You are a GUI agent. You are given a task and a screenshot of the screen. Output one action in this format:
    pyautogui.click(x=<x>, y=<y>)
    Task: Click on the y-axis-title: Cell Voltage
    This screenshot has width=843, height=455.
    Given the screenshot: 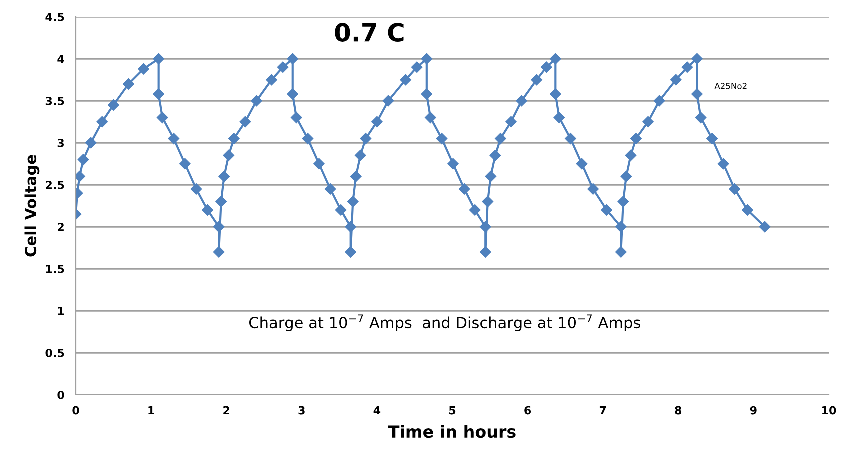 What is the action you would take?
    pyautogui.click(x=32, y=206)
    